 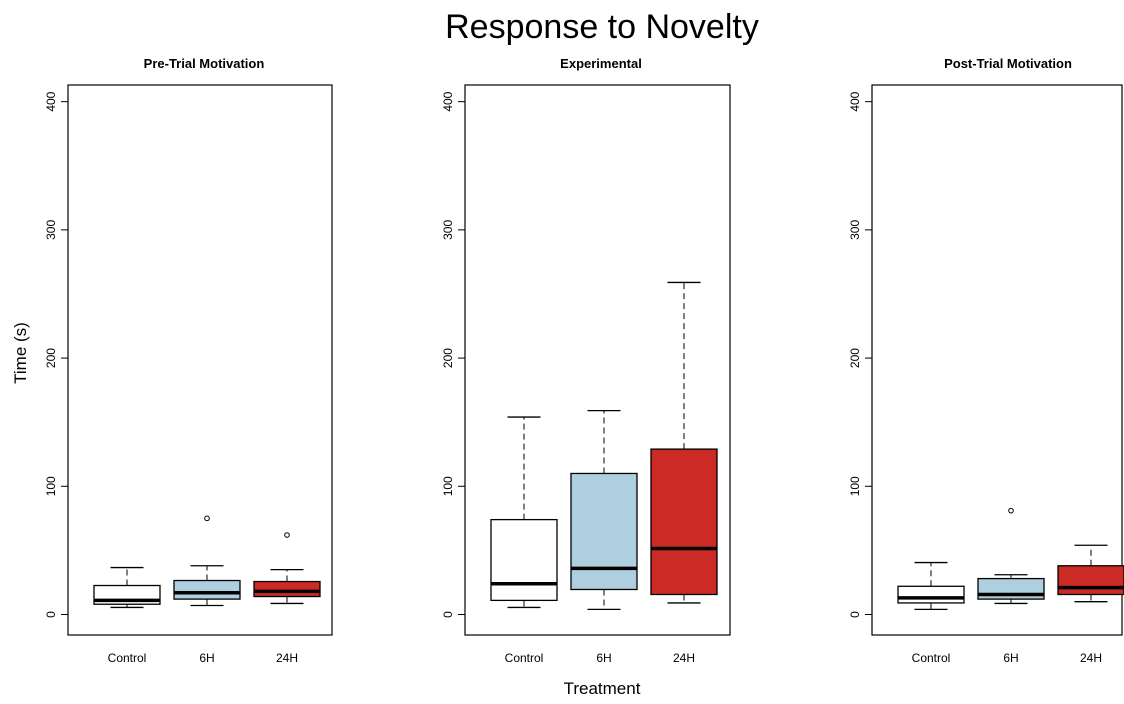 I want to click on panel-title: Experimental, so click(x=601, y=63).